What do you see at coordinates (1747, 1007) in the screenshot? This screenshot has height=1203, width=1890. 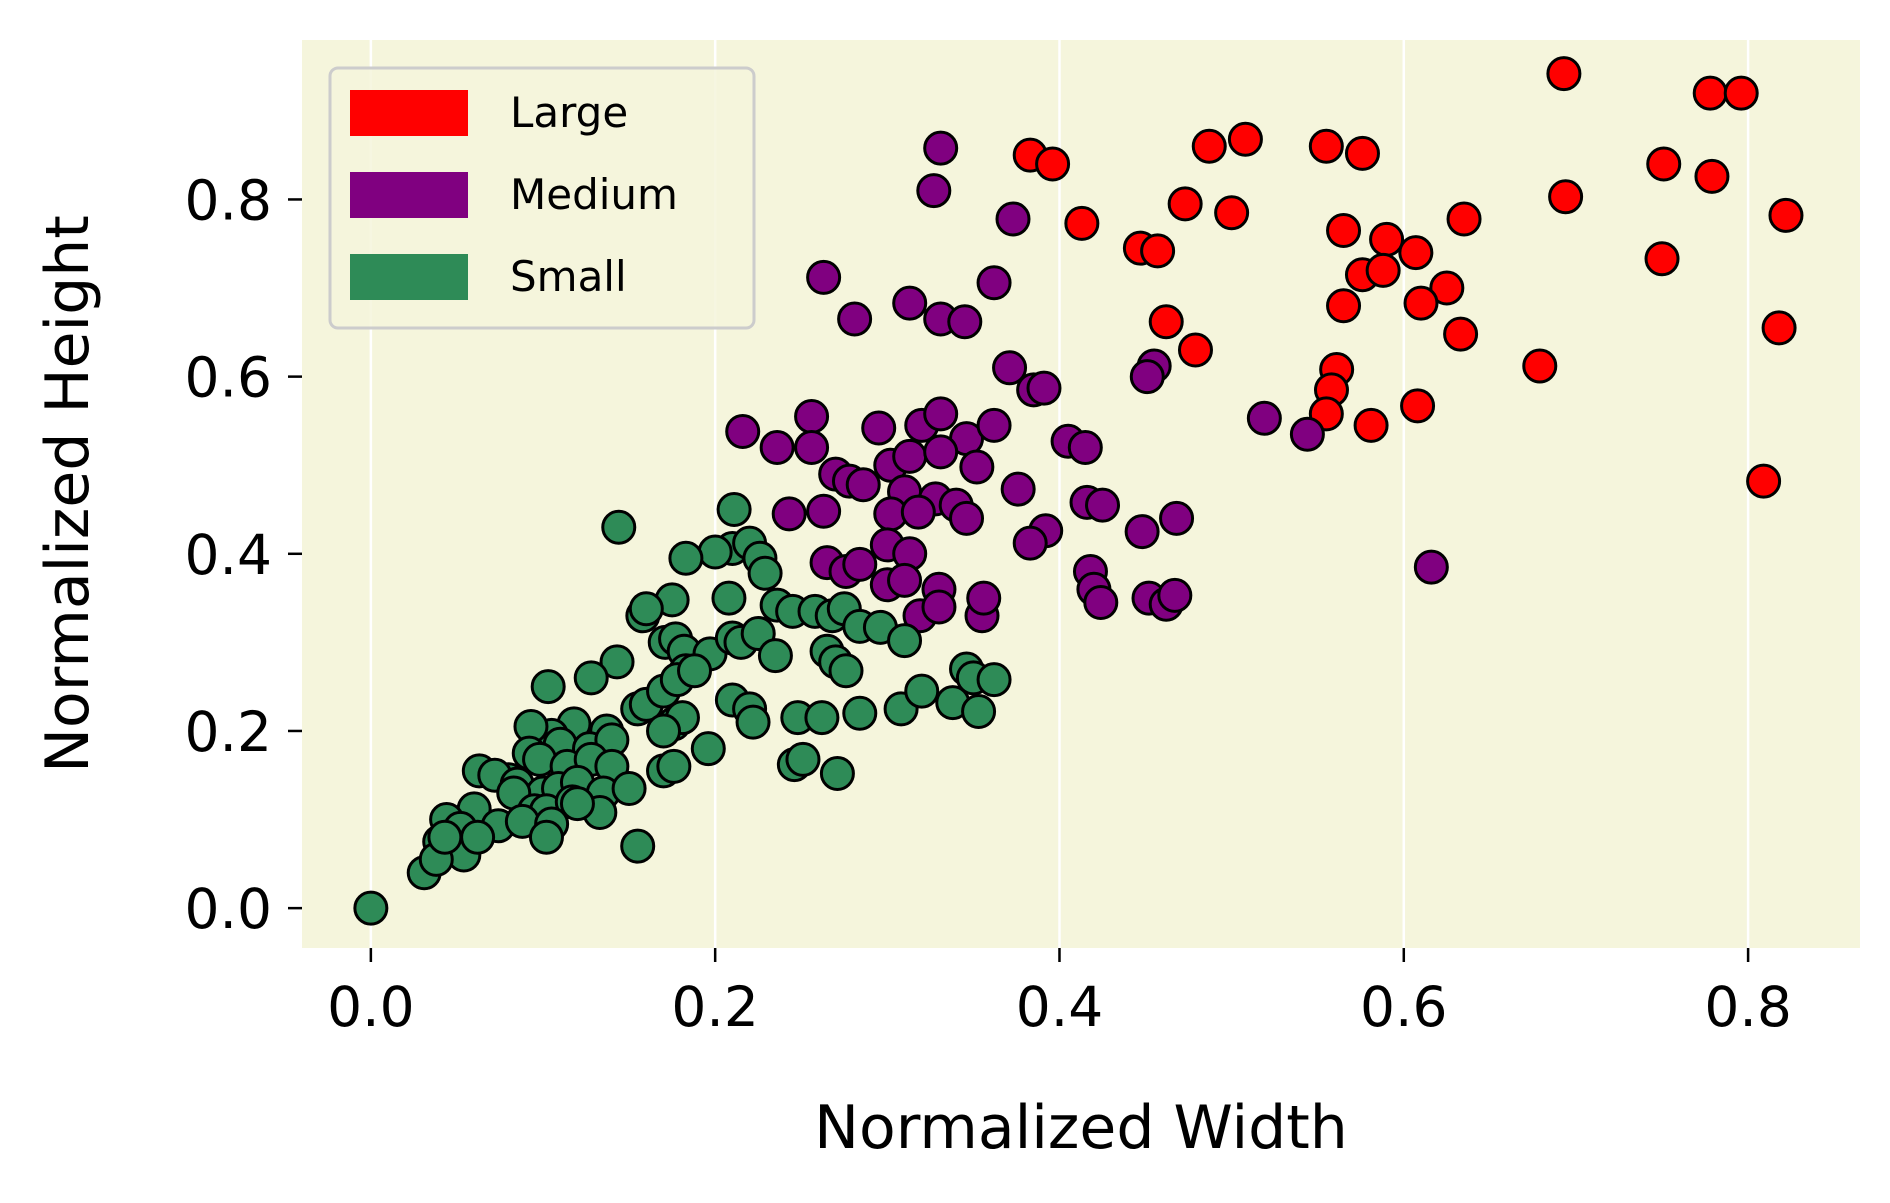 I see `x-tick-label: 0.8` at bounding box center [1747, 1007].